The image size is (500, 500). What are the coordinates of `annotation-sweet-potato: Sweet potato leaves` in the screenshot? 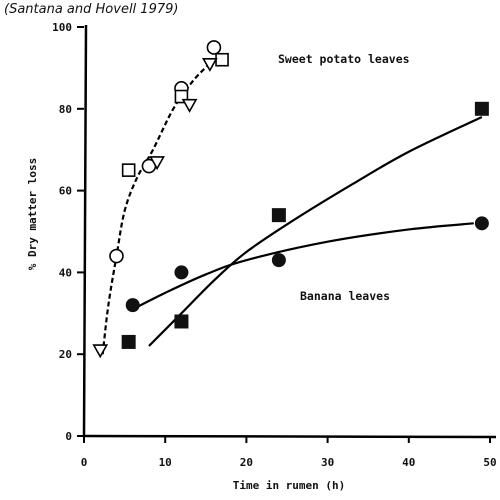 It's located at (344, 59).